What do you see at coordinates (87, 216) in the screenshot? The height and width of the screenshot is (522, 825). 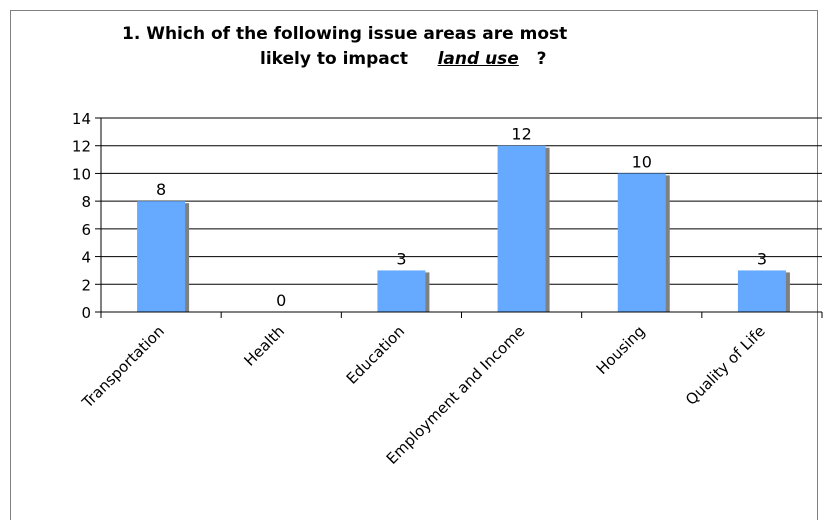 I see `y-axis: 0 2 4 6 8 10 12 14` at bounding box center [87, 216].